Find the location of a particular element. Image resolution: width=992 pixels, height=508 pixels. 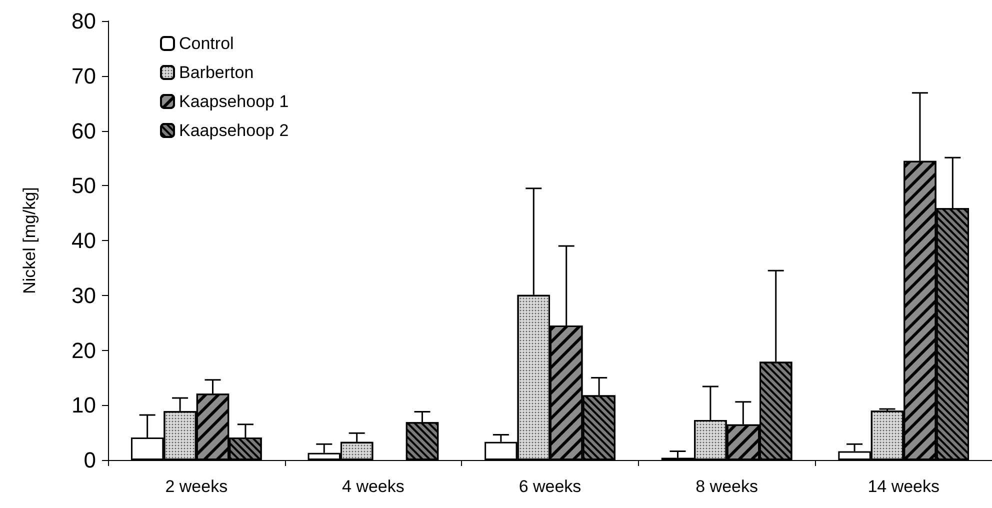

y-tick-label: 30 is located at coordinates (84, 295).